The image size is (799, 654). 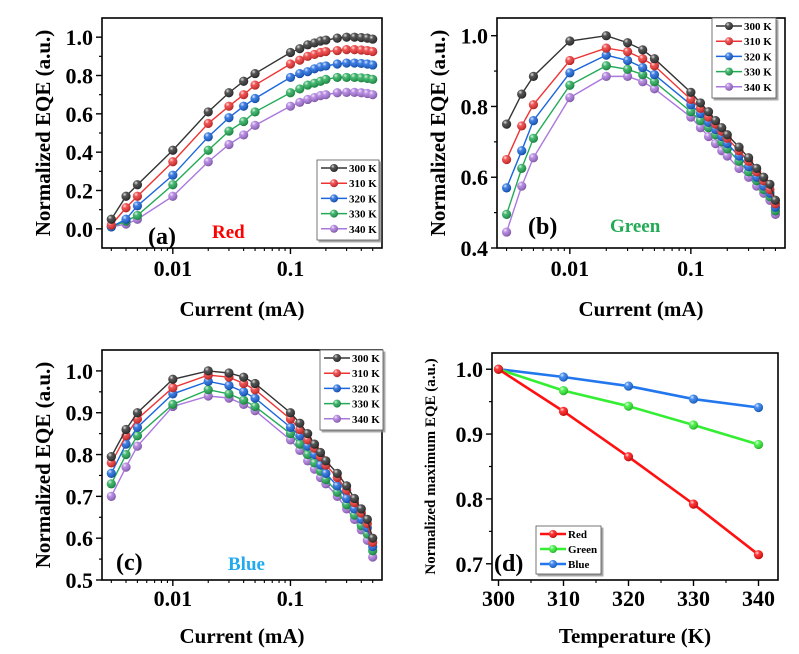 What do you see at coordinates (80, 538) in the screenshot?
I see `y-tick-label: 0.6` at bounding box center [80, 538].